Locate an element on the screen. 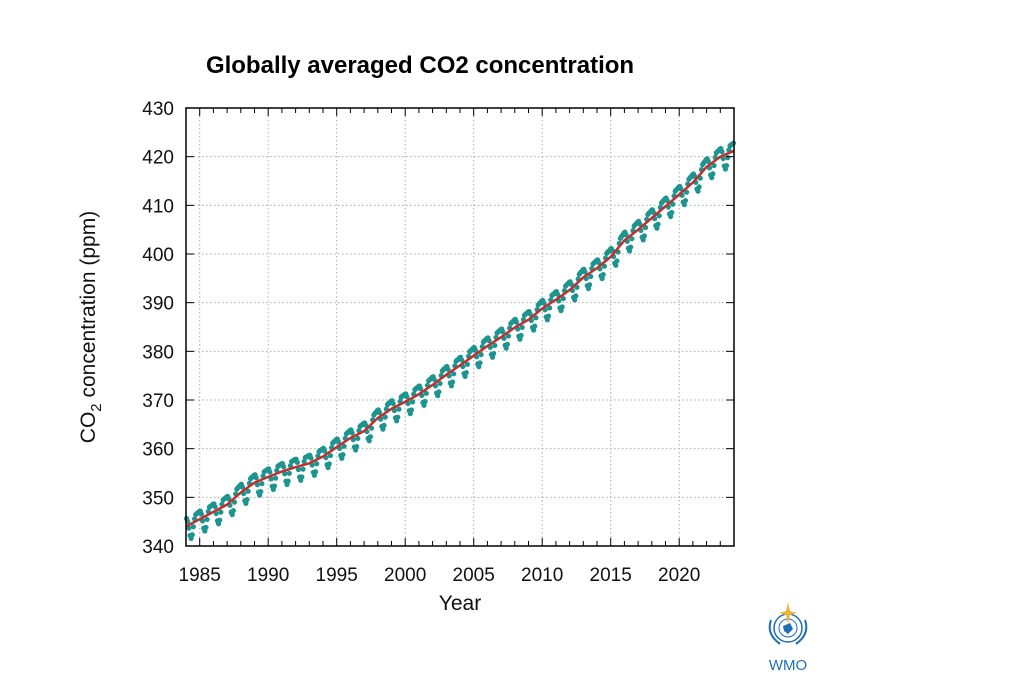 The image size is (1024, 683). y-tick-label: 420 is located at coordinates (158, 158).